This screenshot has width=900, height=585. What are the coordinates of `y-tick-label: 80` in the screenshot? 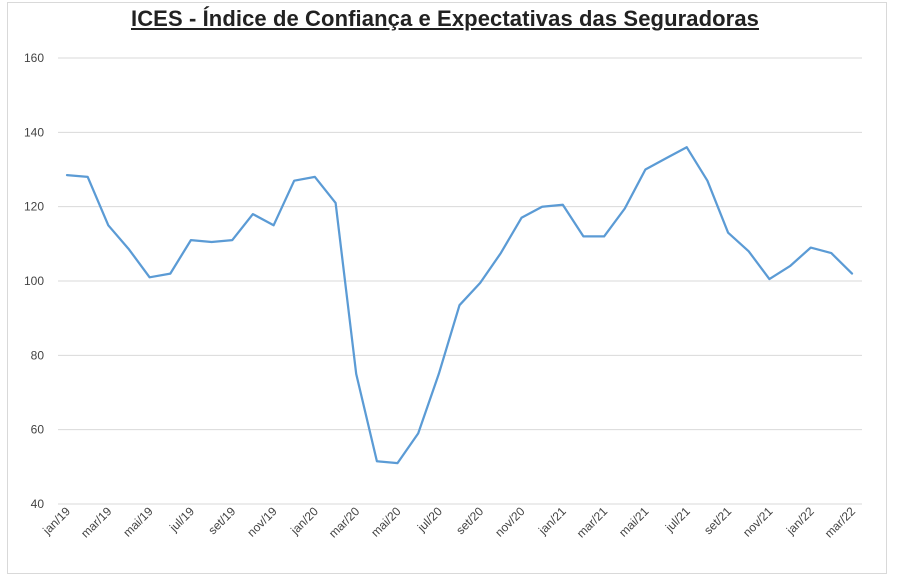 It's located at (38, 355).